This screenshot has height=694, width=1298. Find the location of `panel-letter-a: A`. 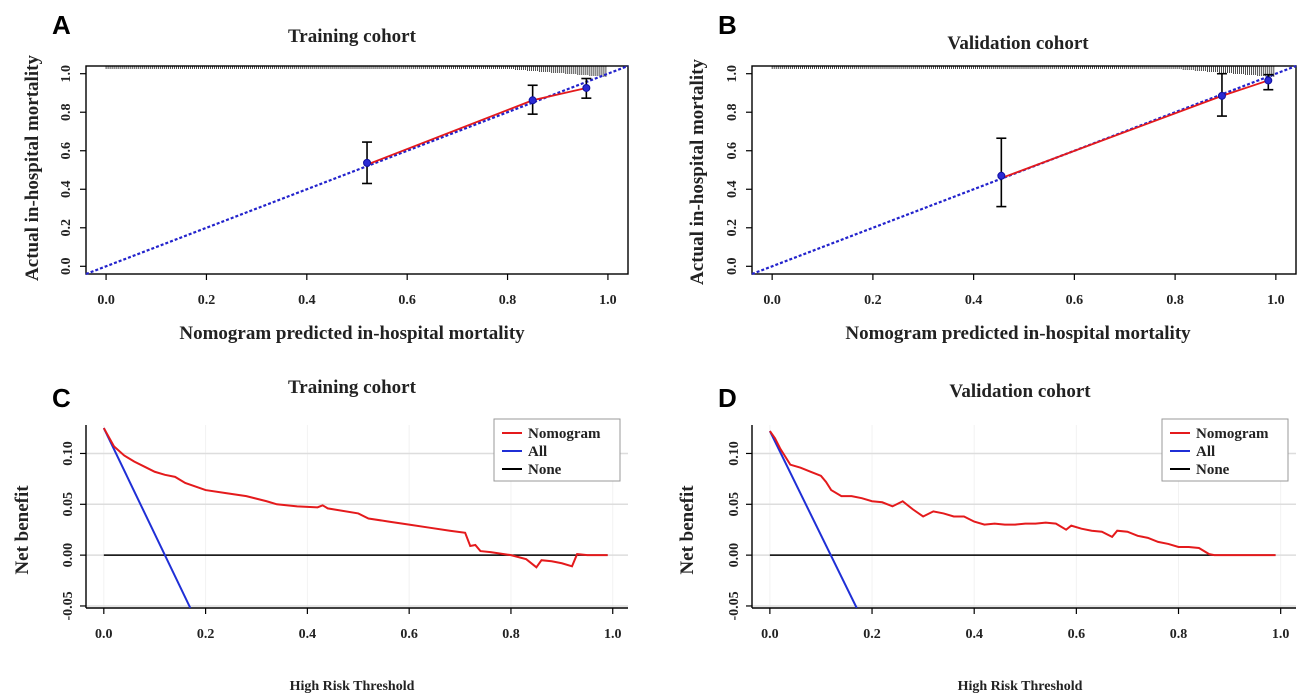

panel-letter-a: A is located at coordinates (61, 25).